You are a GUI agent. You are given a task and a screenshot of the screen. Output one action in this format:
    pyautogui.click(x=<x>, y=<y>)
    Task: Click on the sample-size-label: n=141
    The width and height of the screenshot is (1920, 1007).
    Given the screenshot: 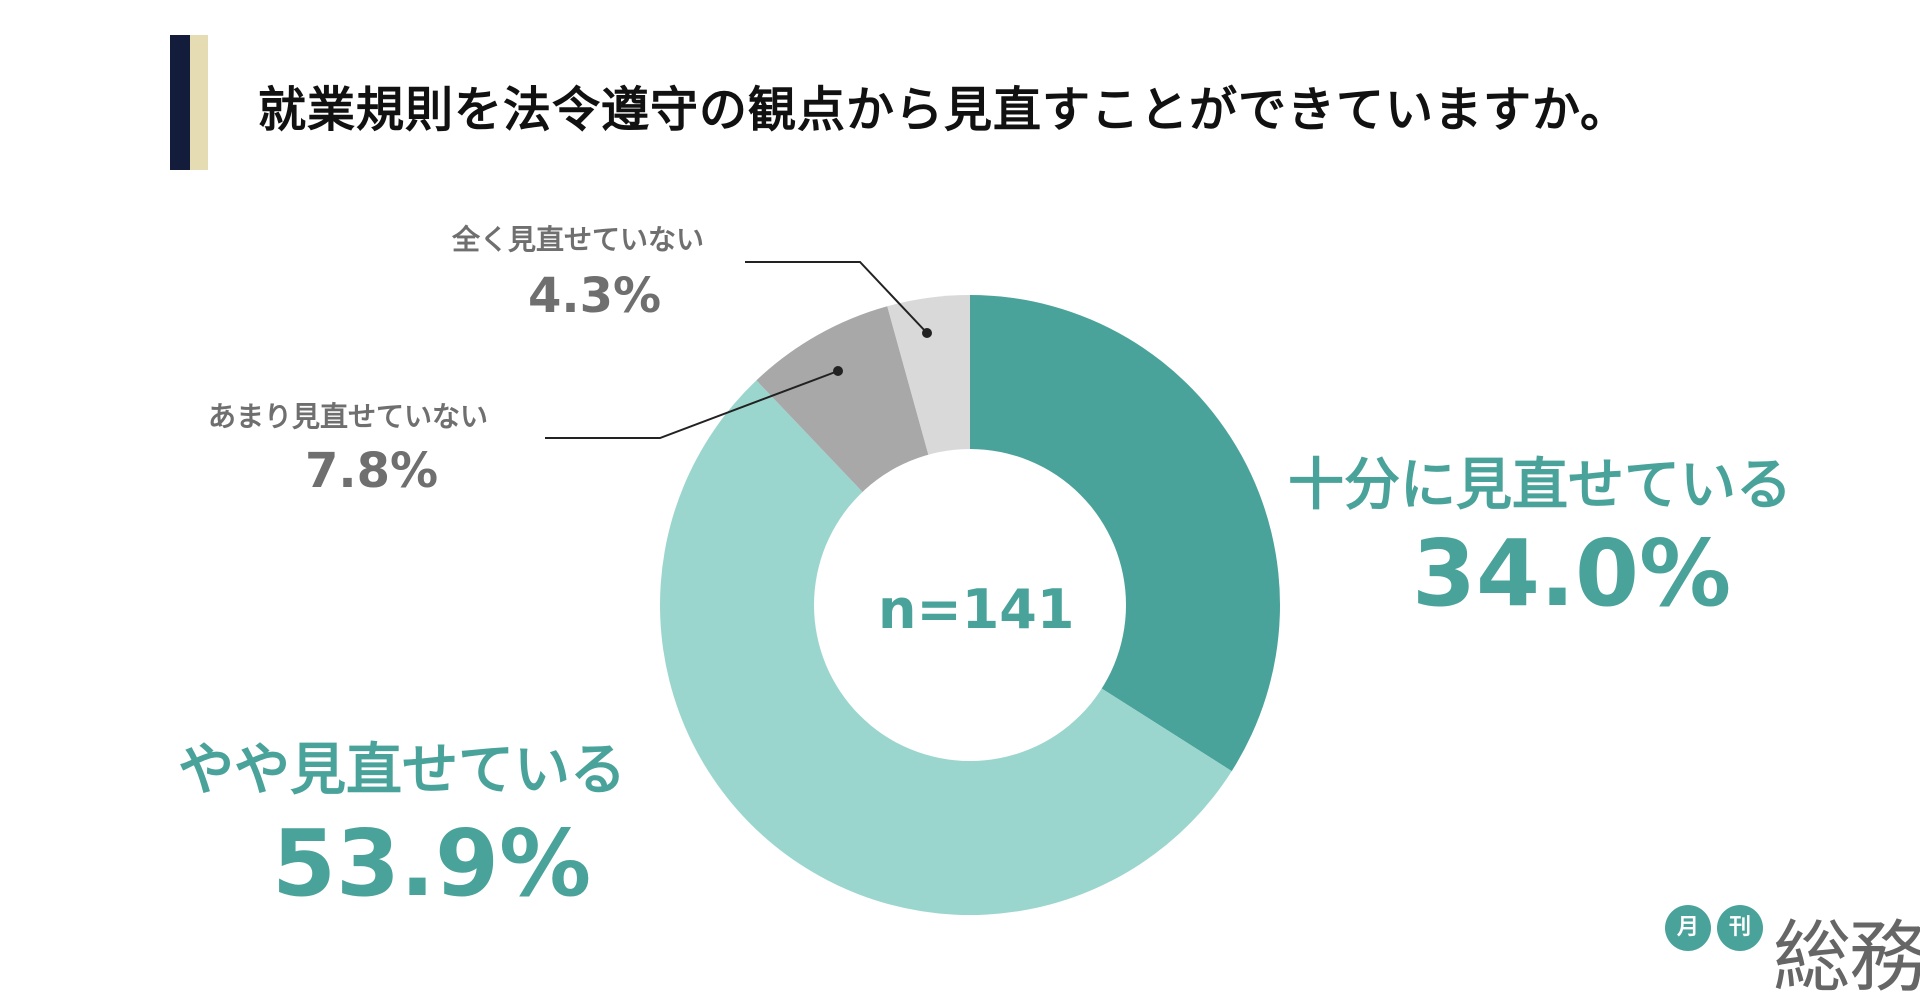 What is the action you would take?
    pyautogui.click(x=976, y=609)
    